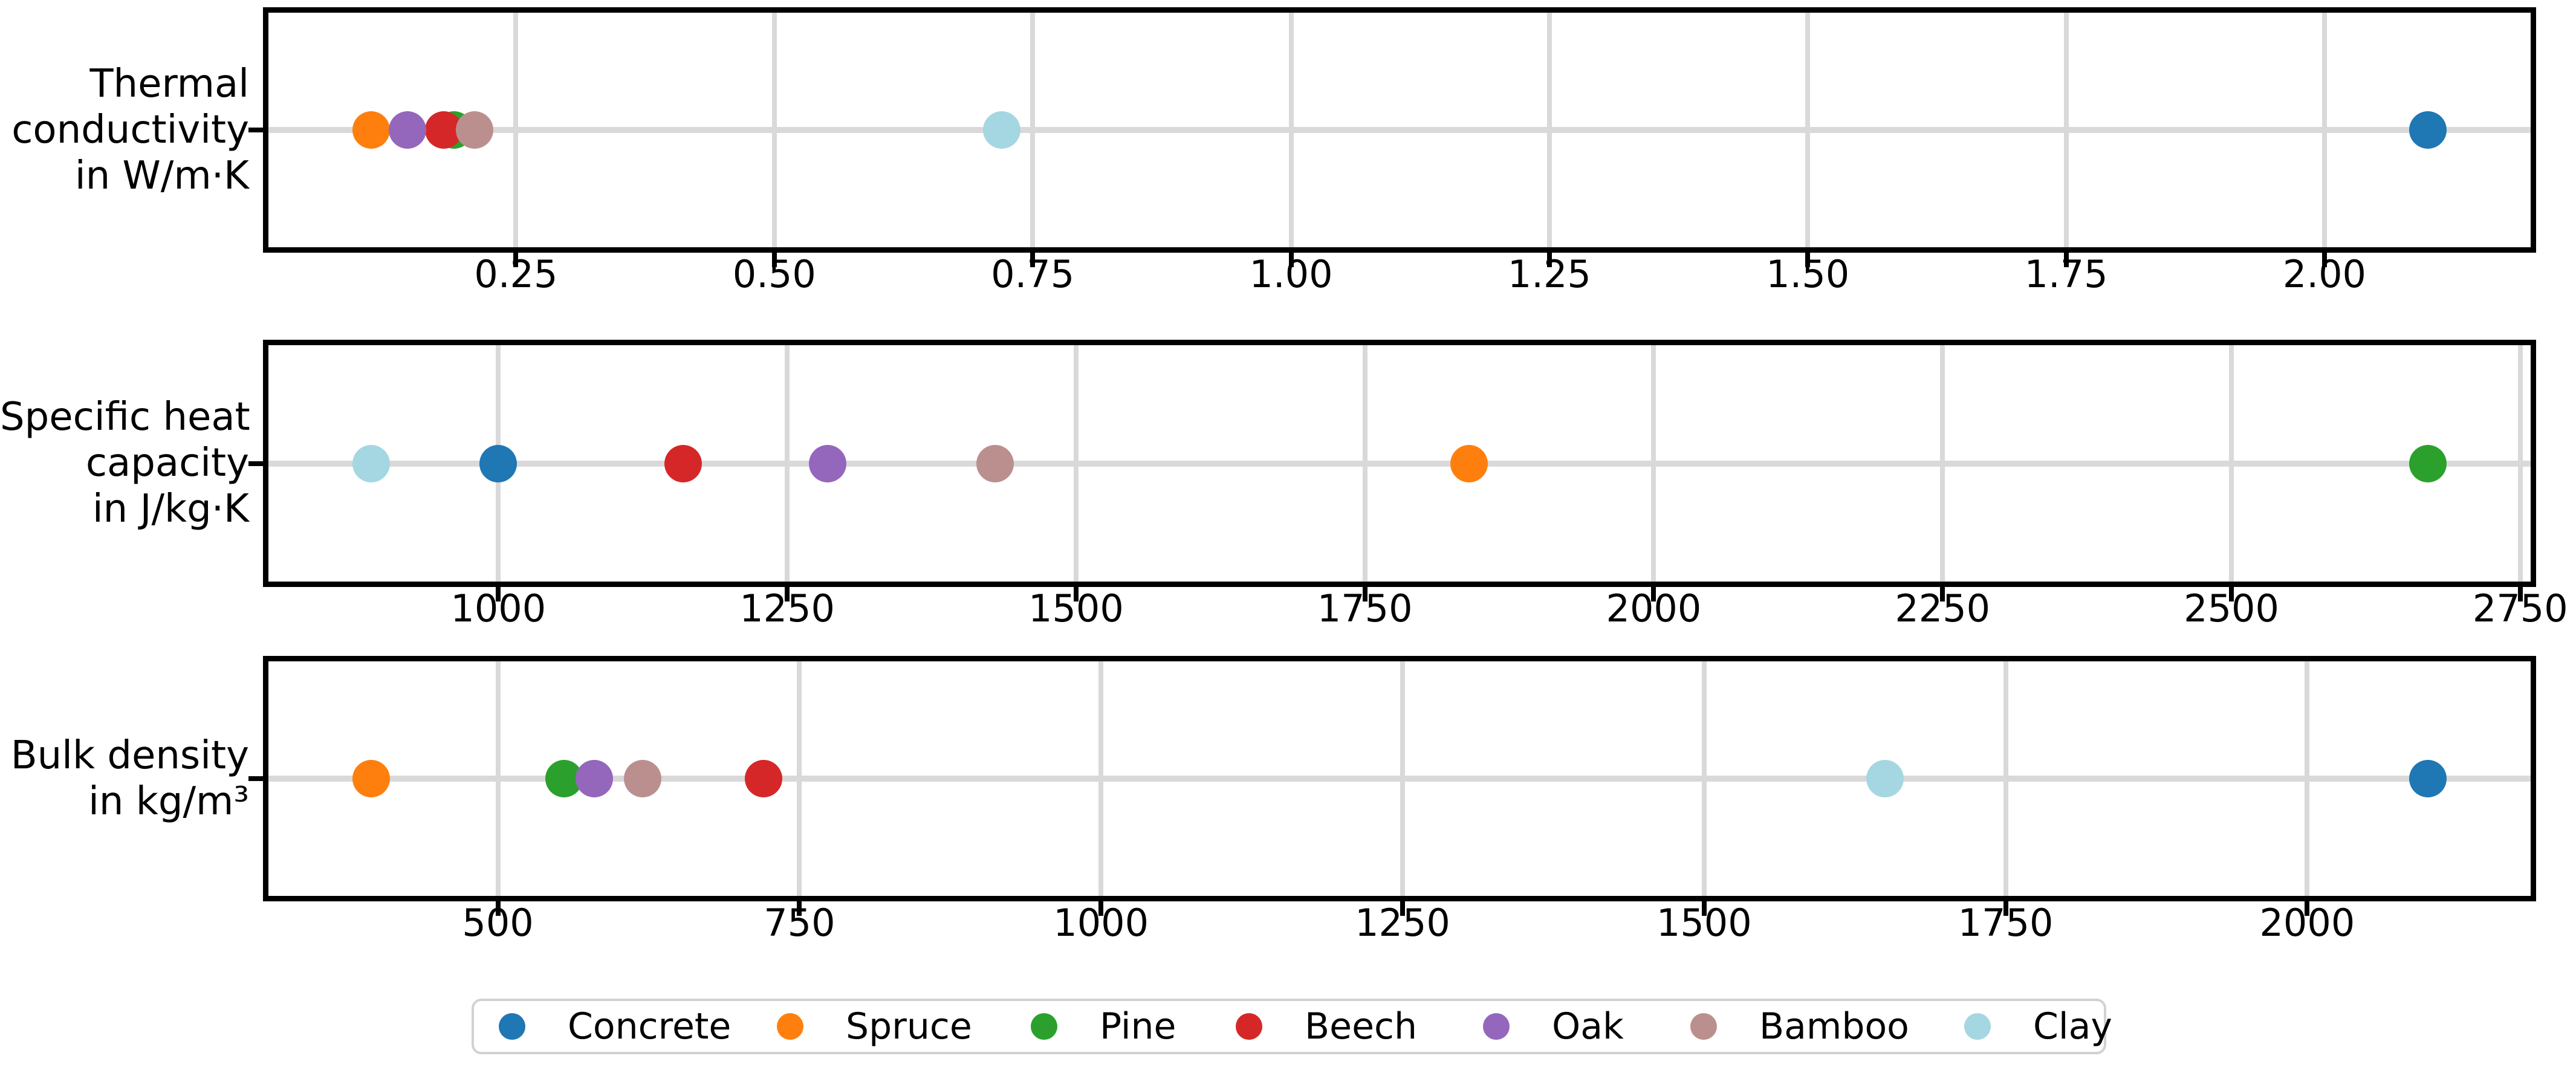 Image resolution: width=2576 pixels, height=1070 pixels. Describe the element at coordinates (162, 176) in the screenshot. I see `axis-label-line: in W/m·K` at that location.